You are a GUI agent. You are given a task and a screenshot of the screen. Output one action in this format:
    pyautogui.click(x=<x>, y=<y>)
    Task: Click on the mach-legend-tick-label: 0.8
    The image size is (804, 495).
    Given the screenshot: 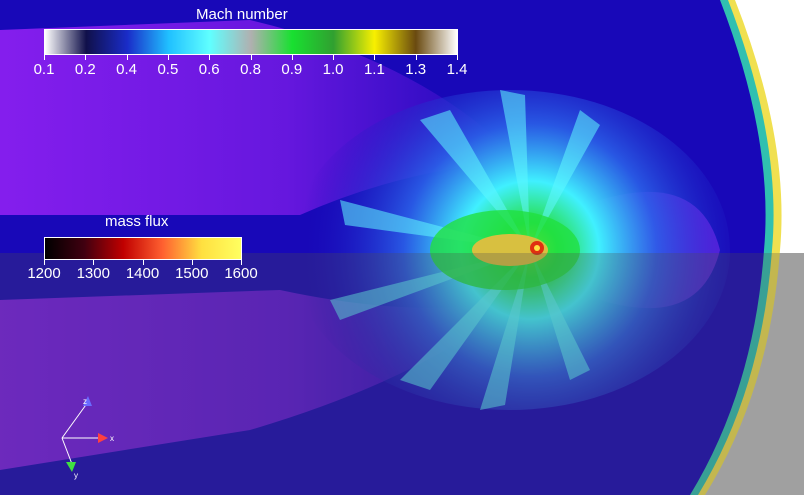 What is the action you would take?
    pyautogui.click(x=250, y=69)
    